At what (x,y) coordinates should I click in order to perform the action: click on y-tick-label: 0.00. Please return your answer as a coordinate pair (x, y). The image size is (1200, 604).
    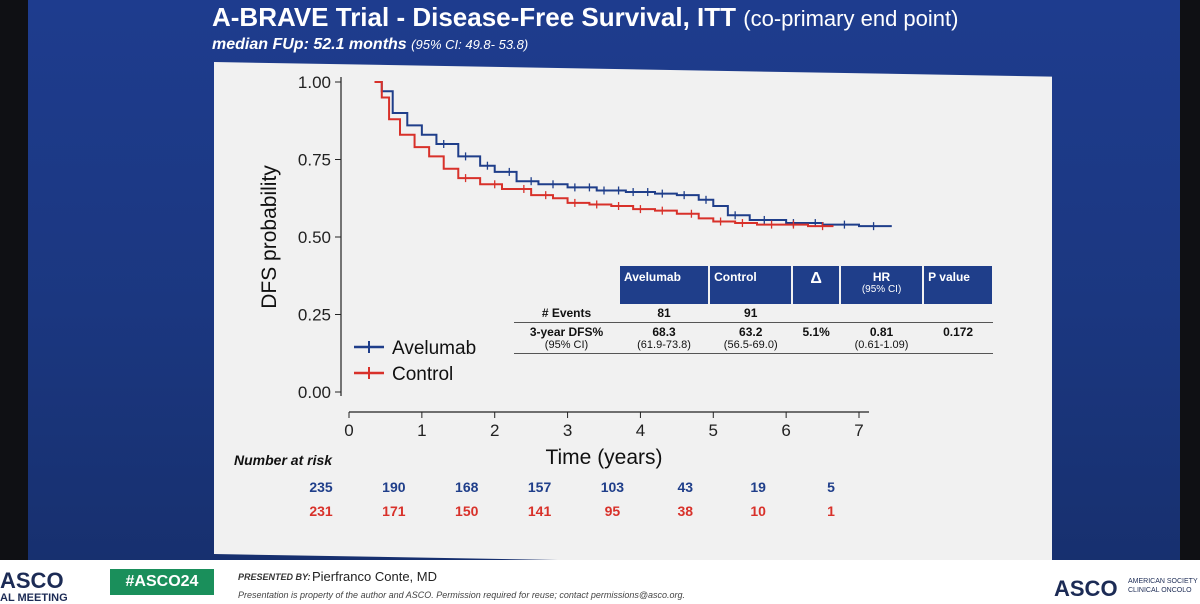
    Looking at the image, I should click on (314, 392).